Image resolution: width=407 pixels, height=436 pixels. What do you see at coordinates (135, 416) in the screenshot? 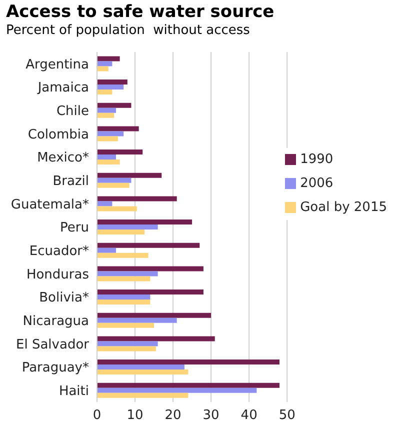
I see `x-tick-label: 10` at bounding box center [135, 416].